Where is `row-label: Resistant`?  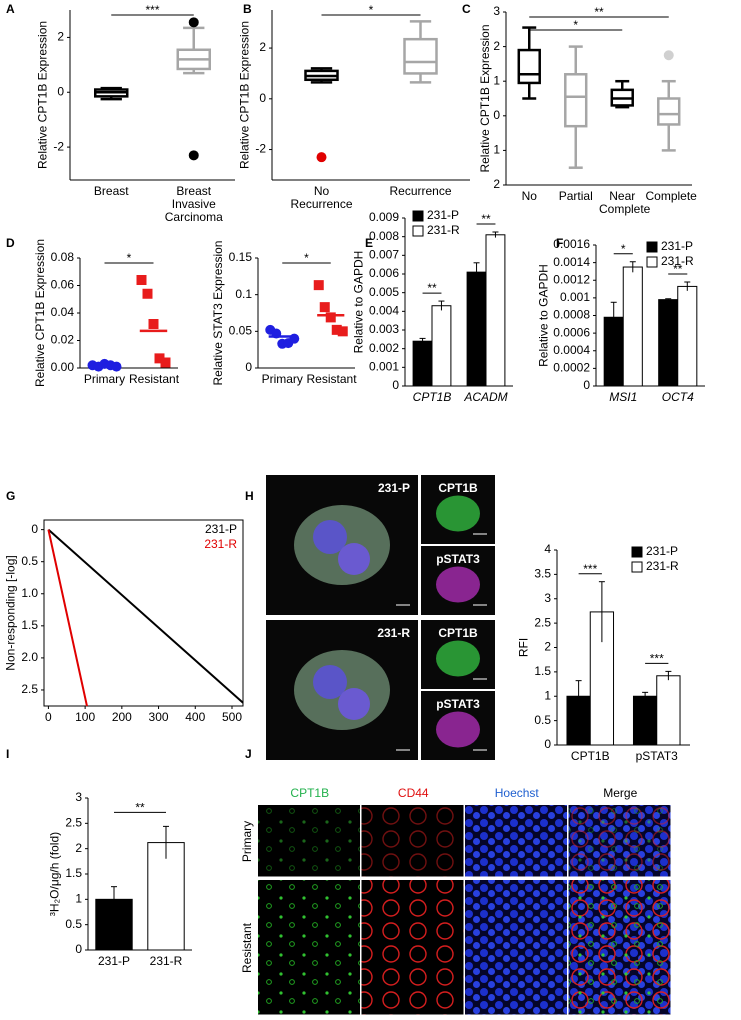 row-label: Resistant is located at coordinates (247, 947).